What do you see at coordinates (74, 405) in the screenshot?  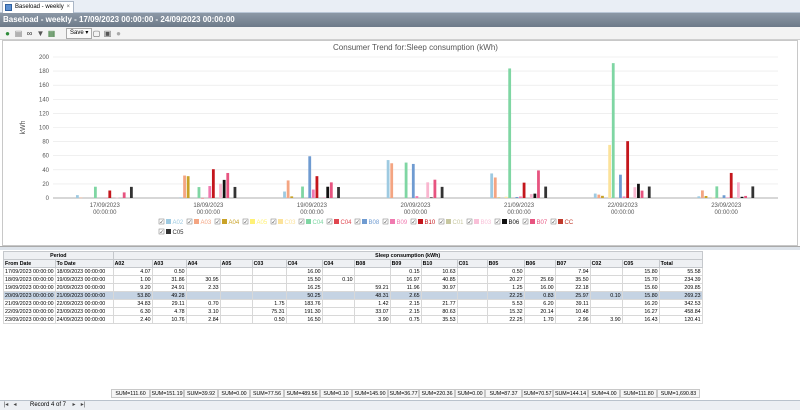 I see `next-record-button: ▸` at bounding box center [74, 405].